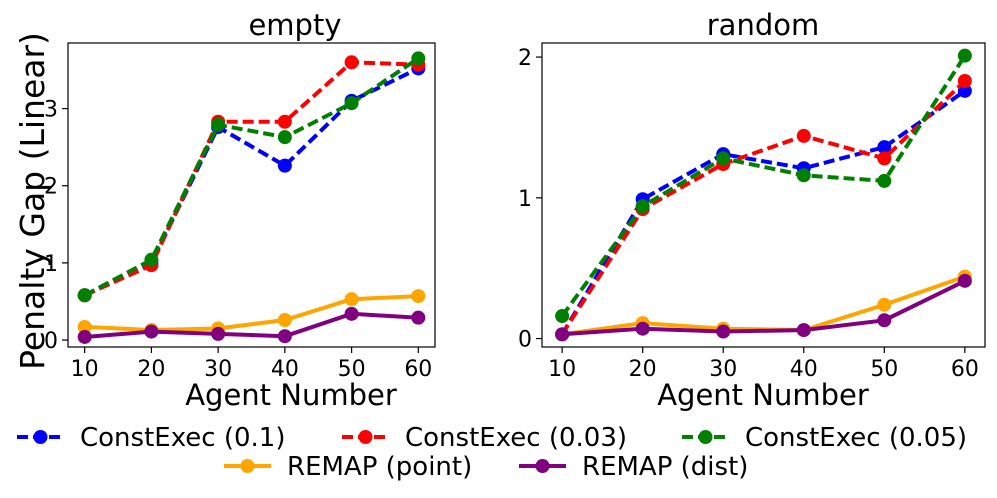 This screenshot has height=498, width=997. Describe the element at coordinates (856, 438) in the screenshot. I see `legend-label: ConstExec (0.05)` at that location.